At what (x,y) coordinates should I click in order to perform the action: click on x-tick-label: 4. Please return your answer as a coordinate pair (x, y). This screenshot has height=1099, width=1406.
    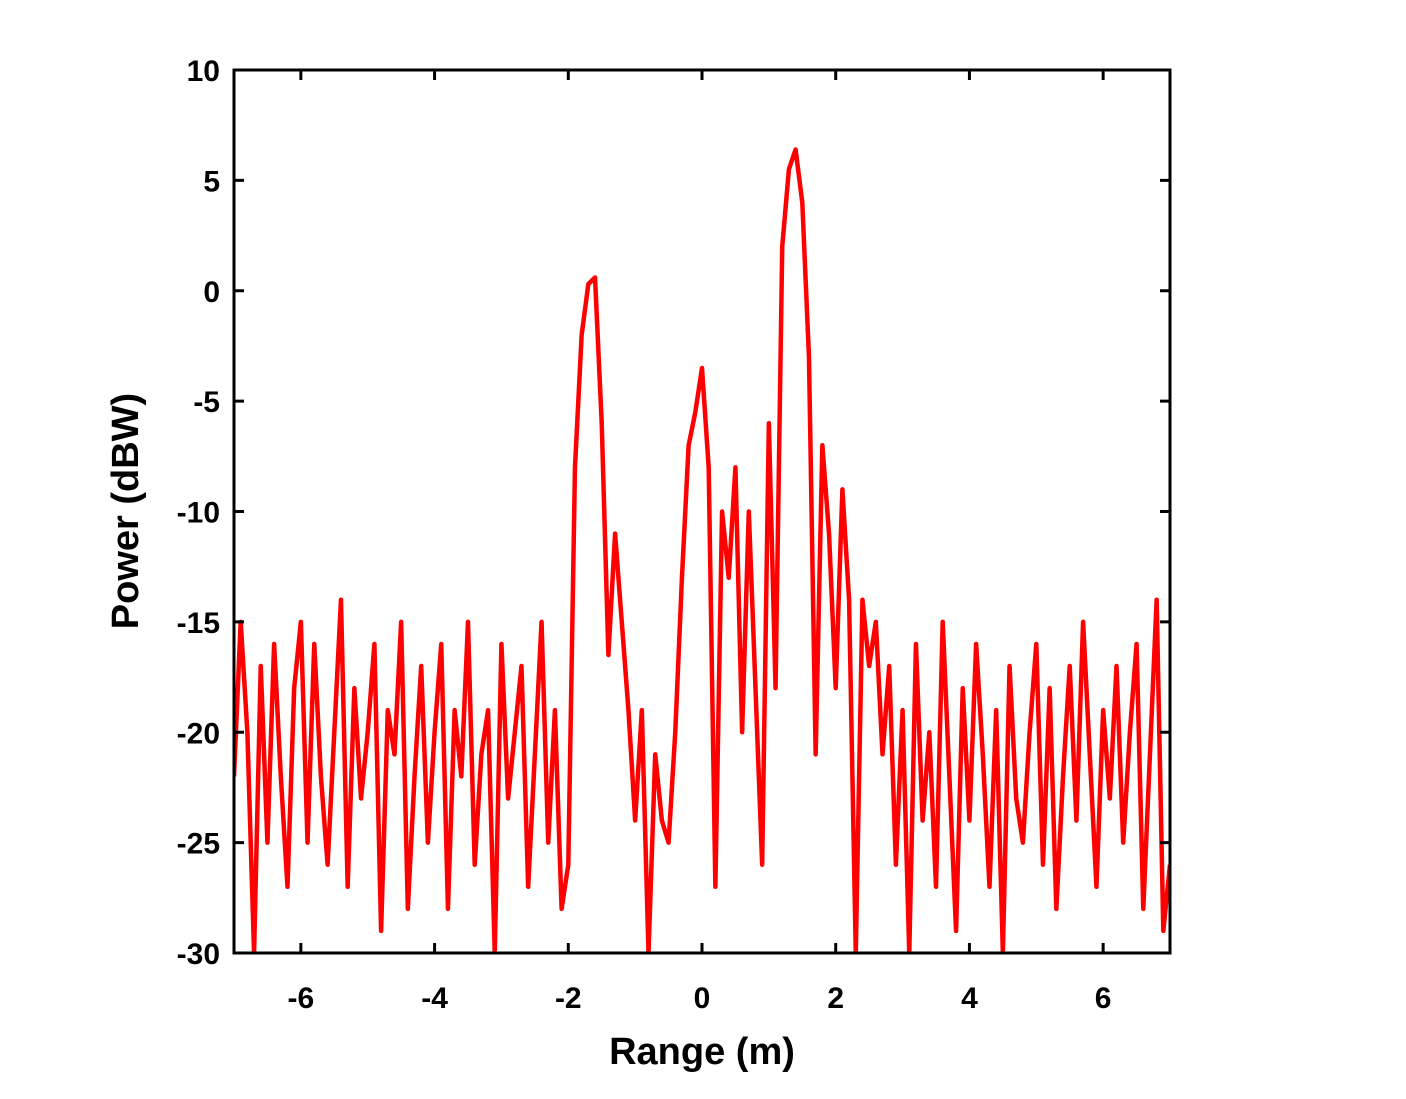
    Looking at the image, I should click on (969, 998).